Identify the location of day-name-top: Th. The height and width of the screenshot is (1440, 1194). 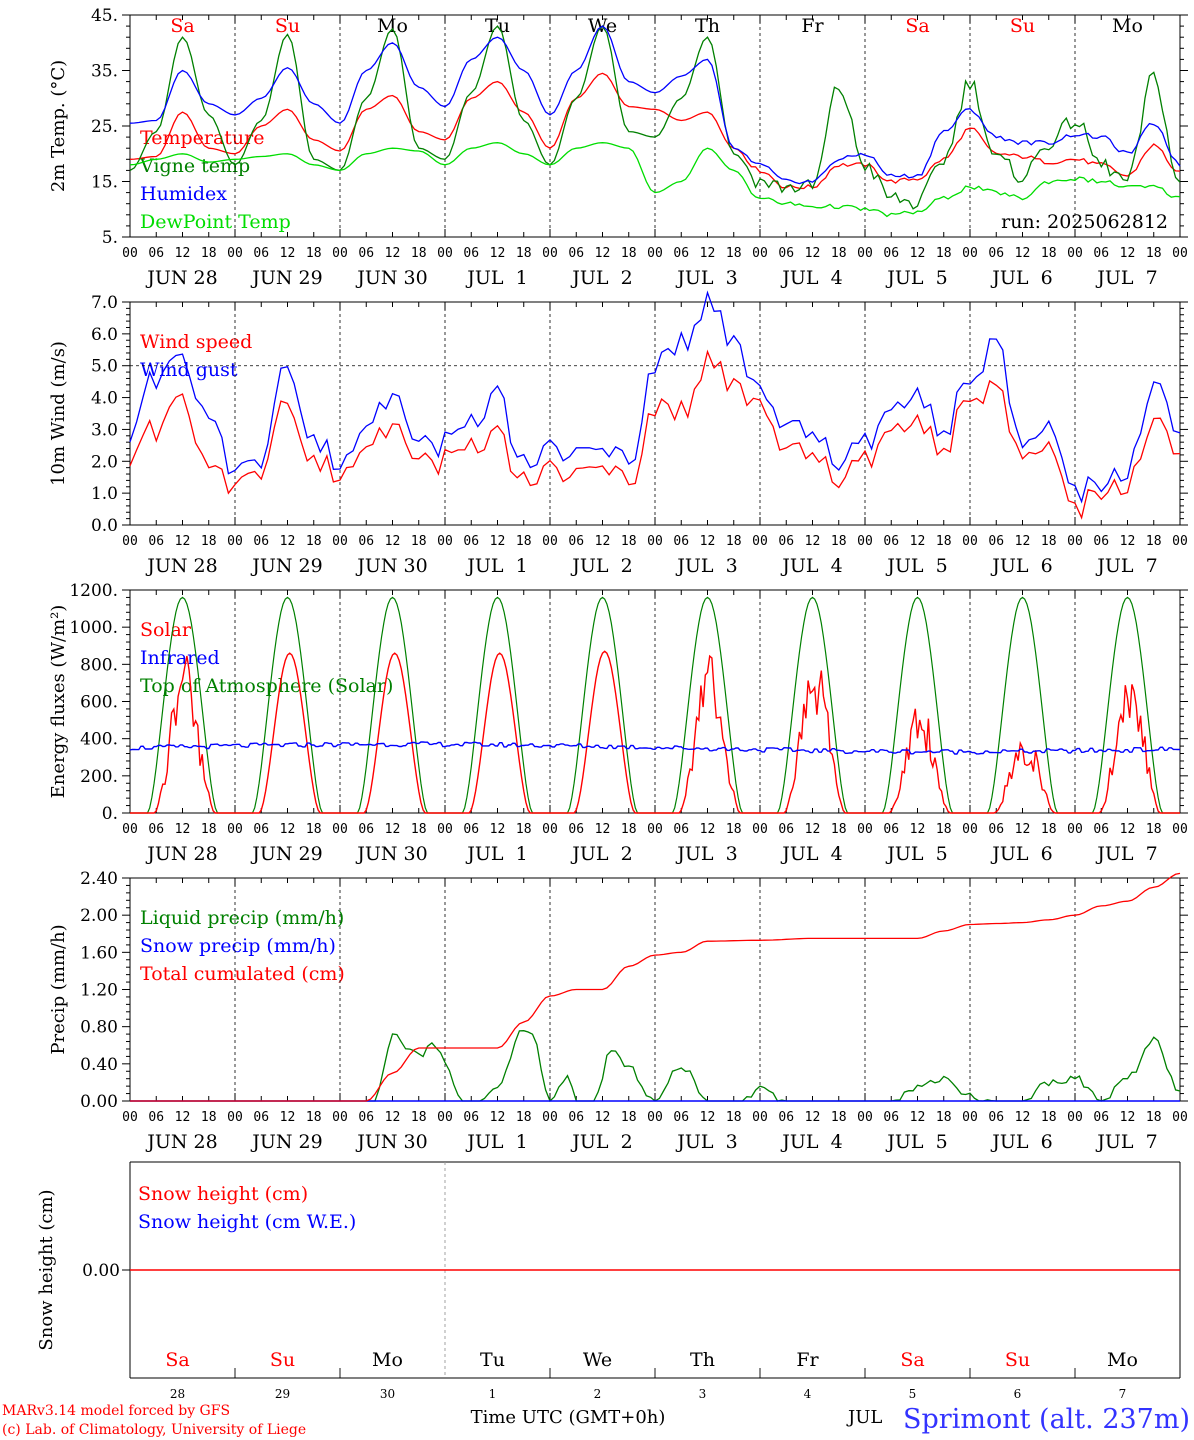
(707, 26).